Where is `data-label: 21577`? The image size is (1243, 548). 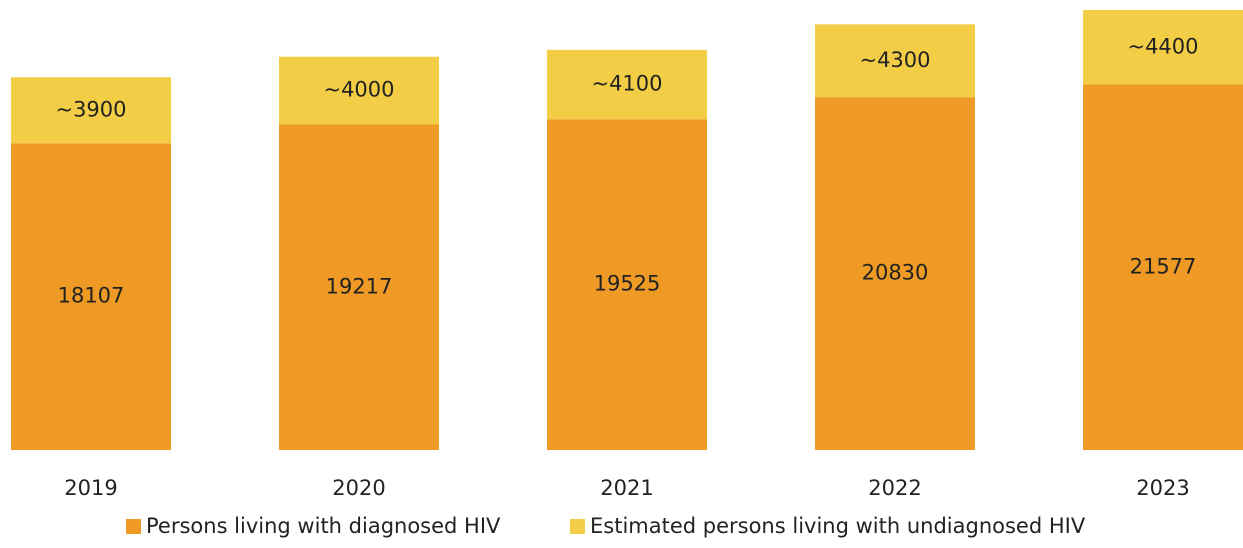
data-label: 21577 is located at coordinates (1163, 266).